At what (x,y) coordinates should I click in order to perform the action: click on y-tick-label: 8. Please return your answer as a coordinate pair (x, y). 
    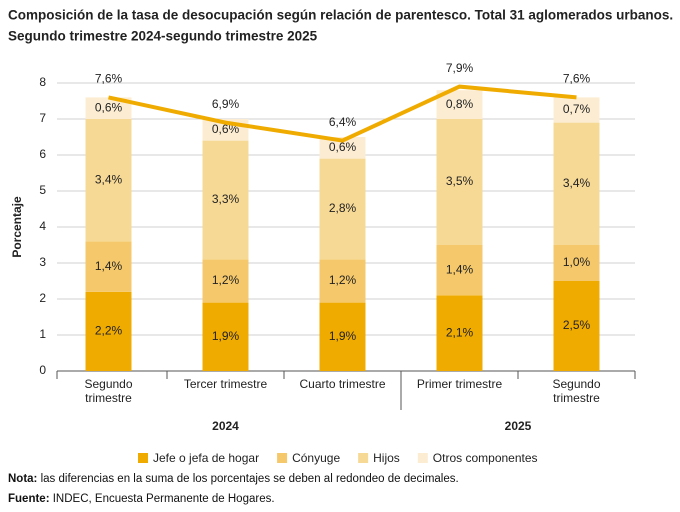
    Looking at the image, I should click on (42, 82).